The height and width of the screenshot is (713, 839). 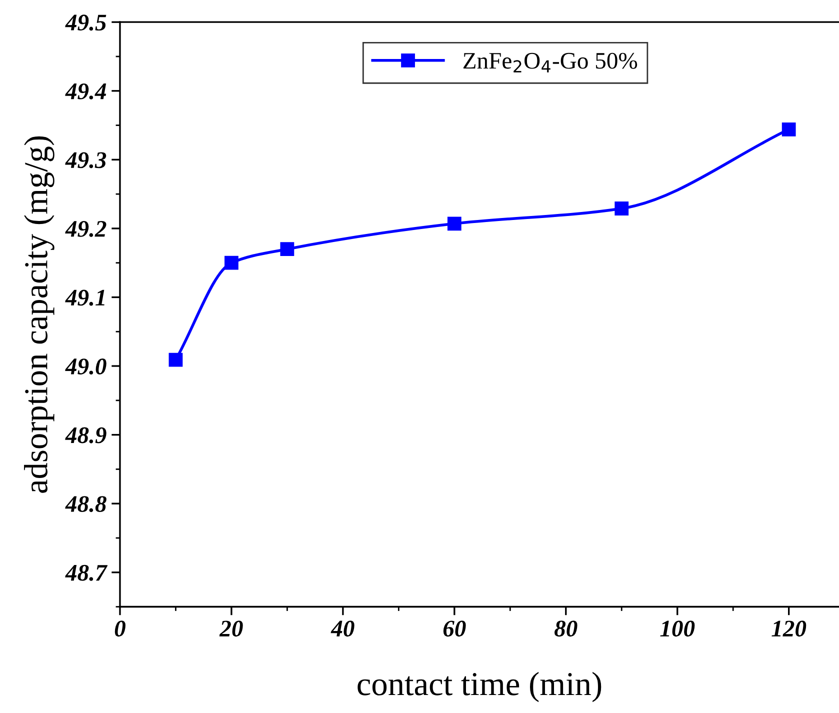 I want to click on x-tick-label: 20, so click(x=231, y=628).